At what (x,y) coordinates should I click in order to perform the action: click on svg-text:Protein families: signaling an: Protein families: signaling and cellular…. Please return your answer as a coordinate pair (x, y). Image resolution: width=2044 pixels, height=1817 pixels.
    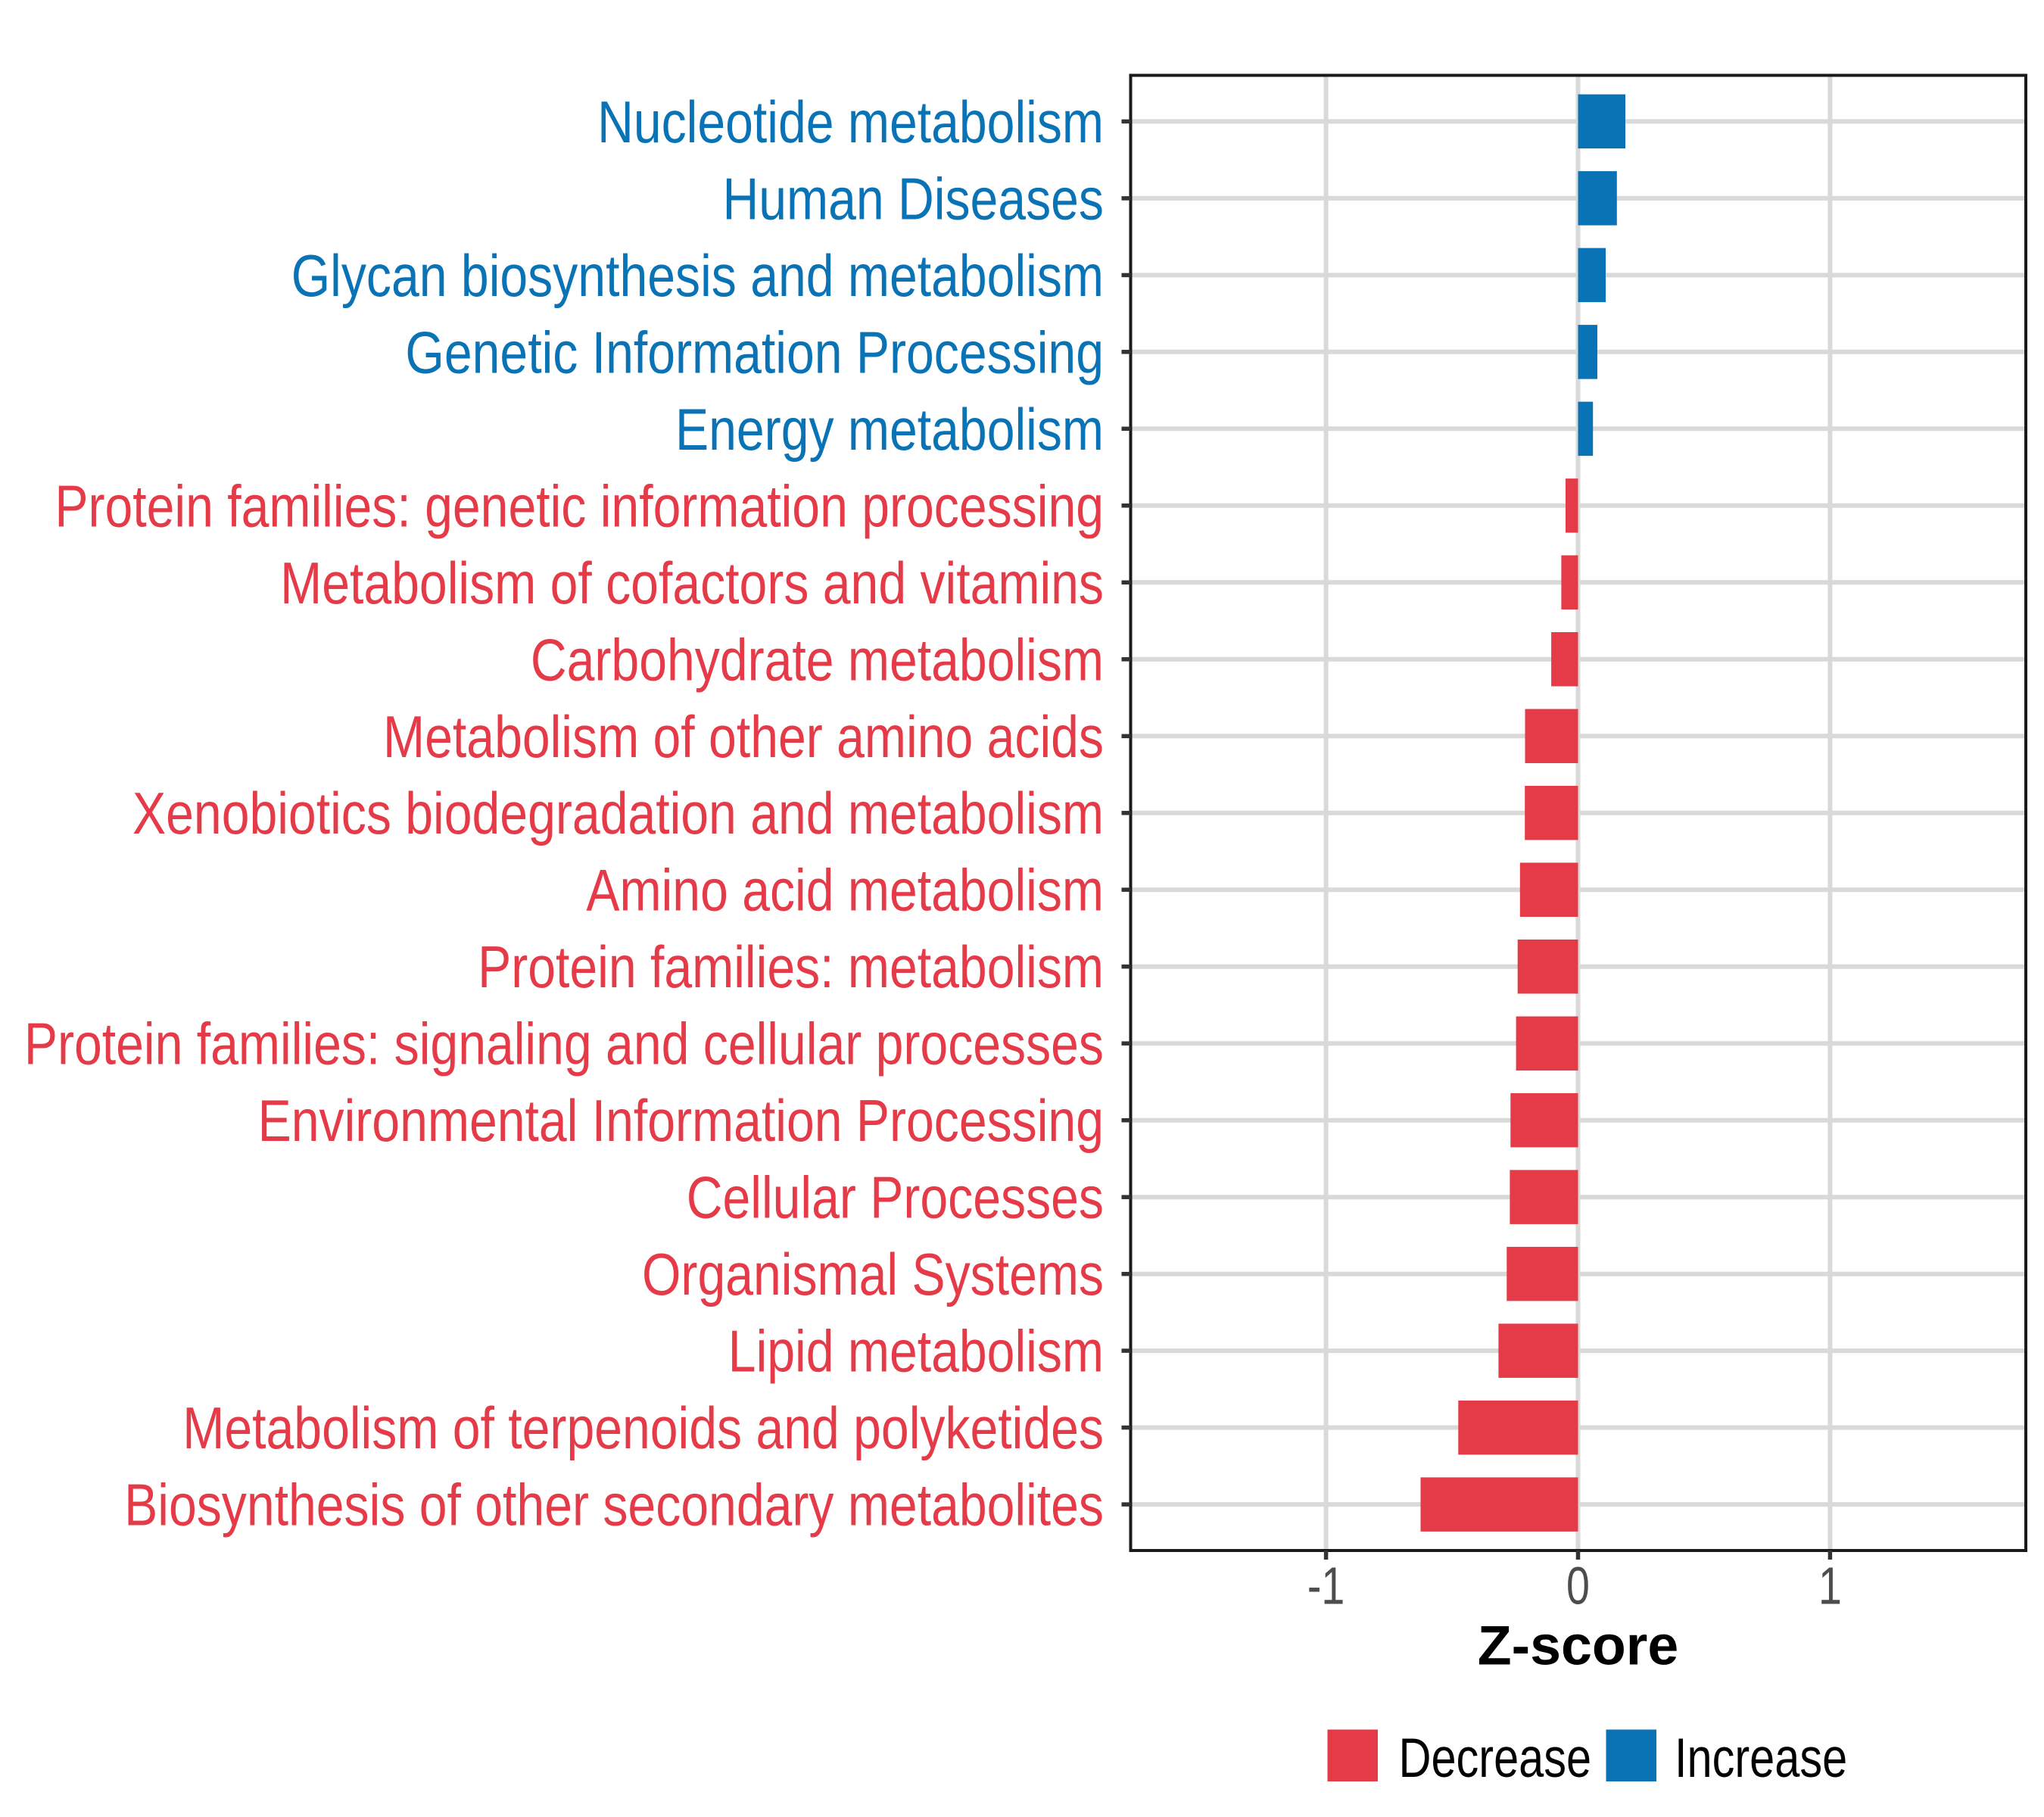
    Looking at the image, I should click on (564, 1044).